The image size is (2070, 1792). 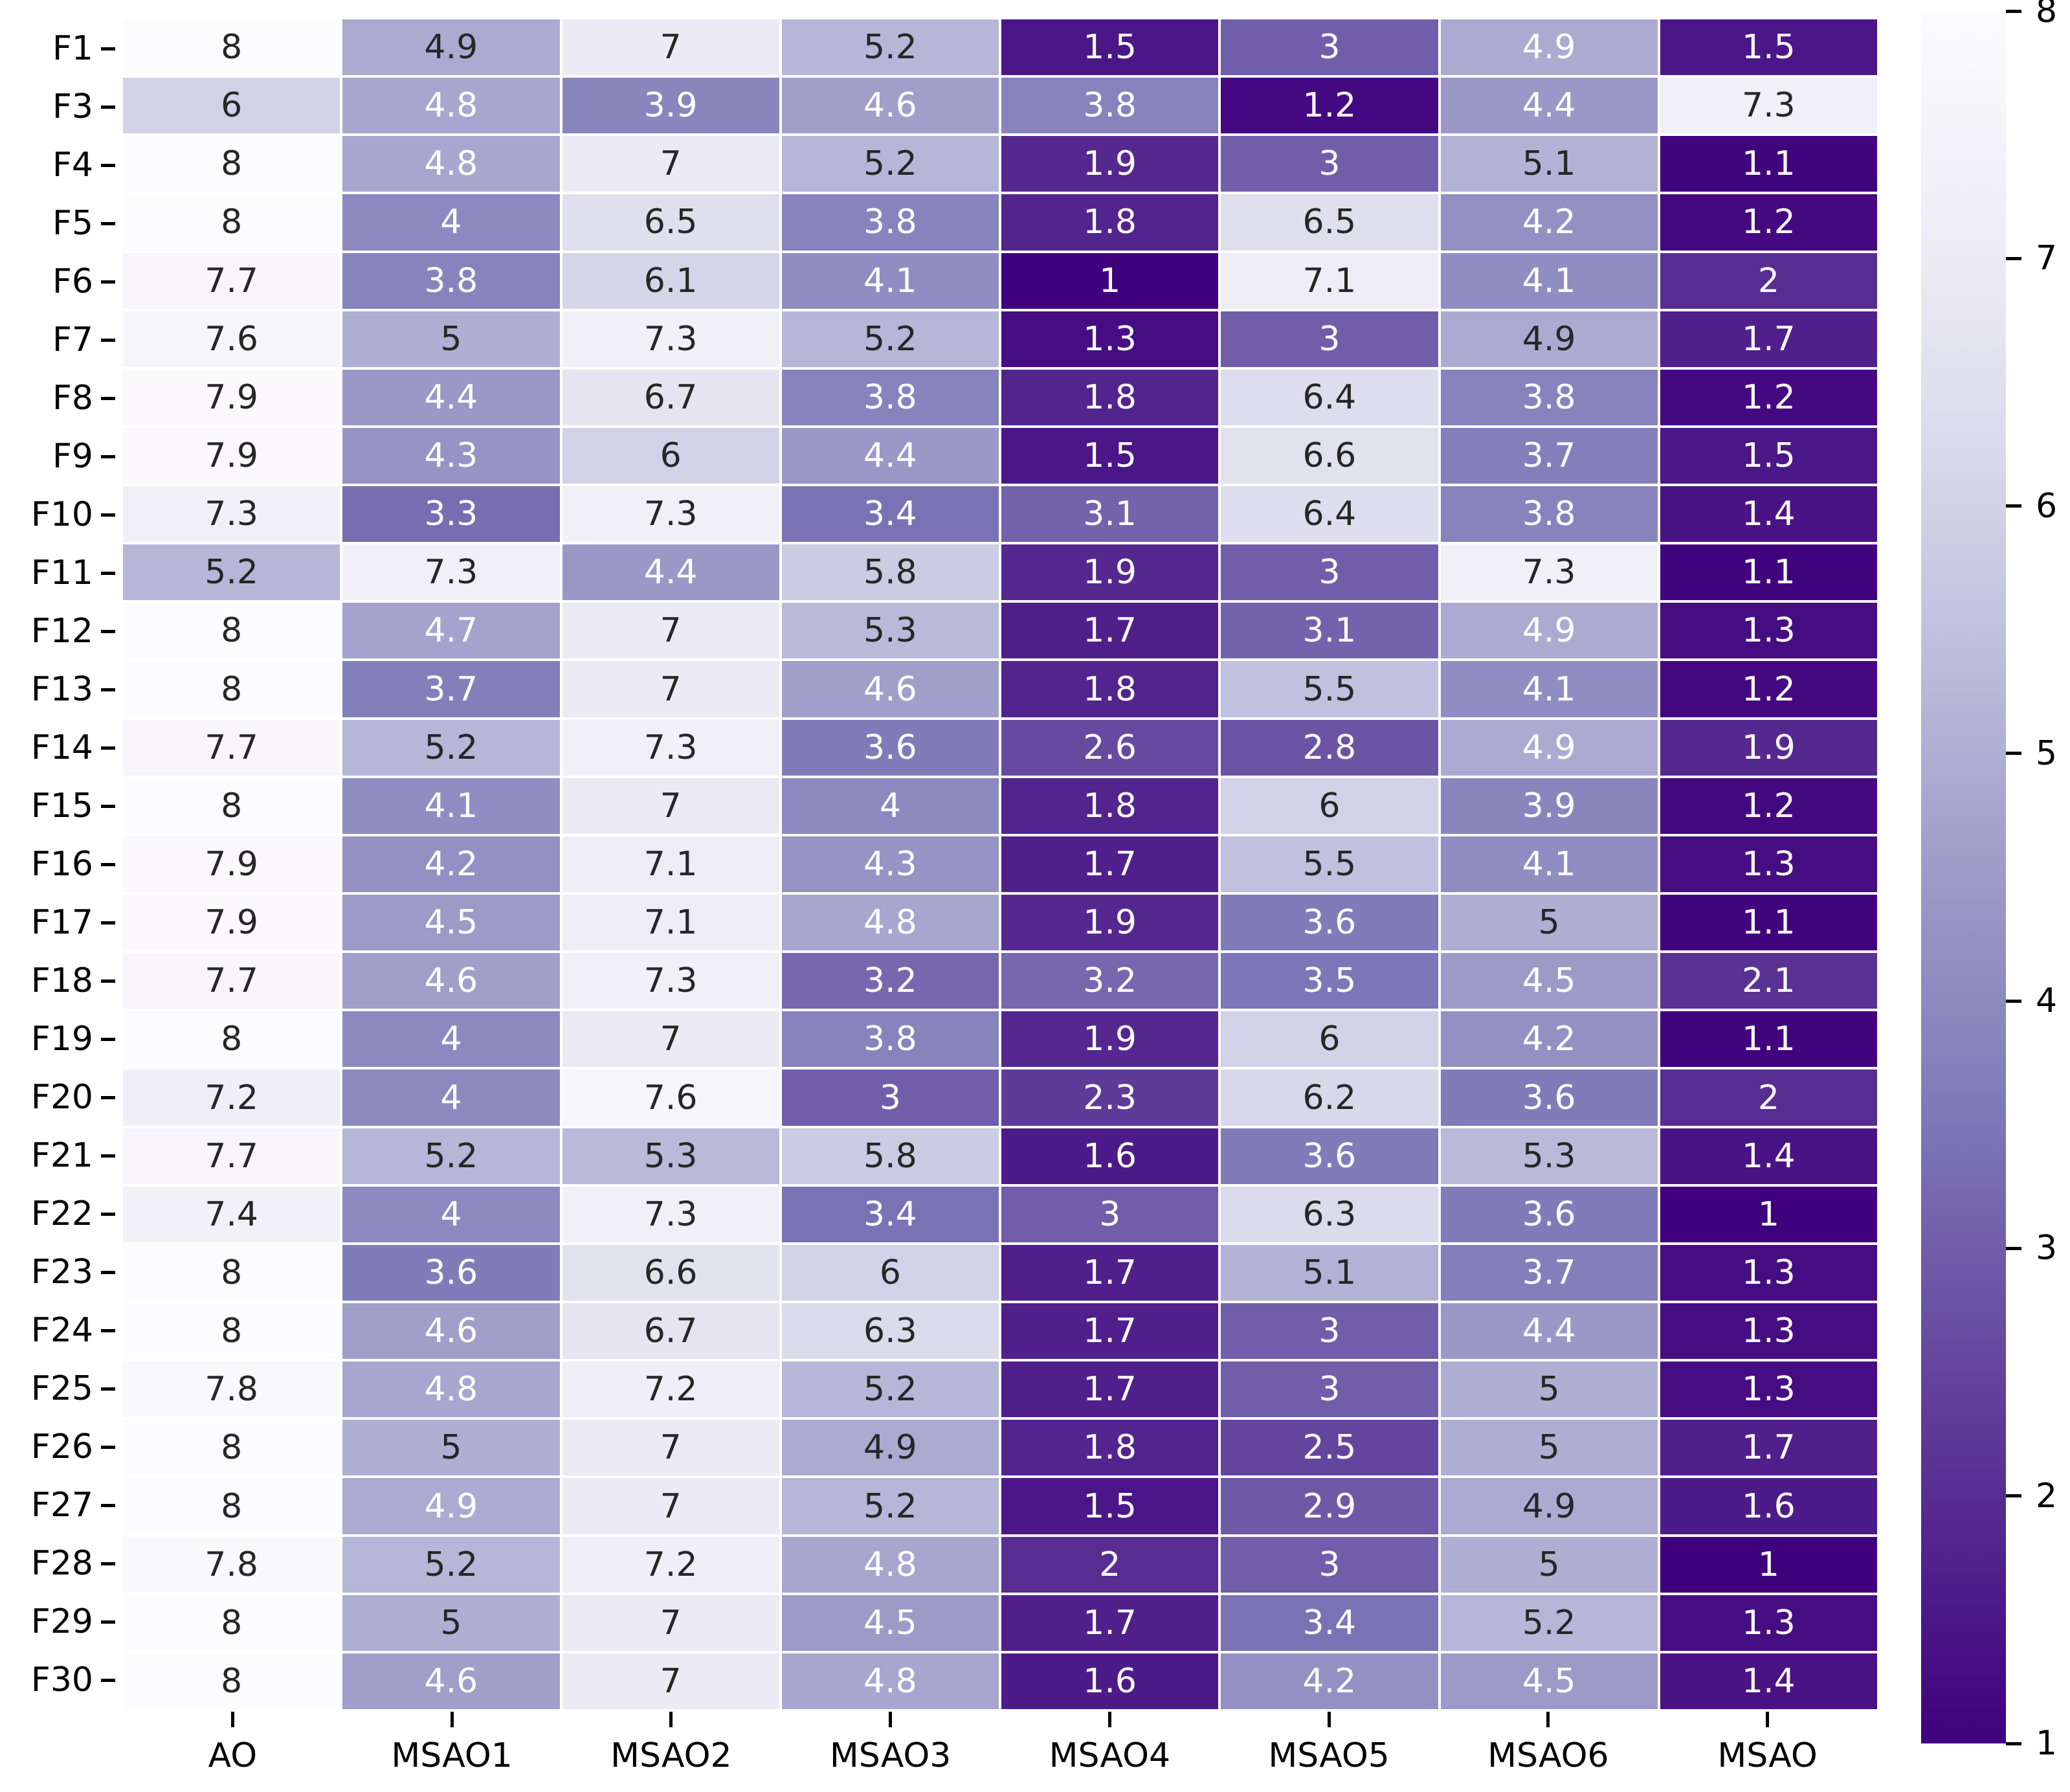 I want to click on heatmap-cell-F25-MSAO4: 1.7, so click(x=1110, y=1389).